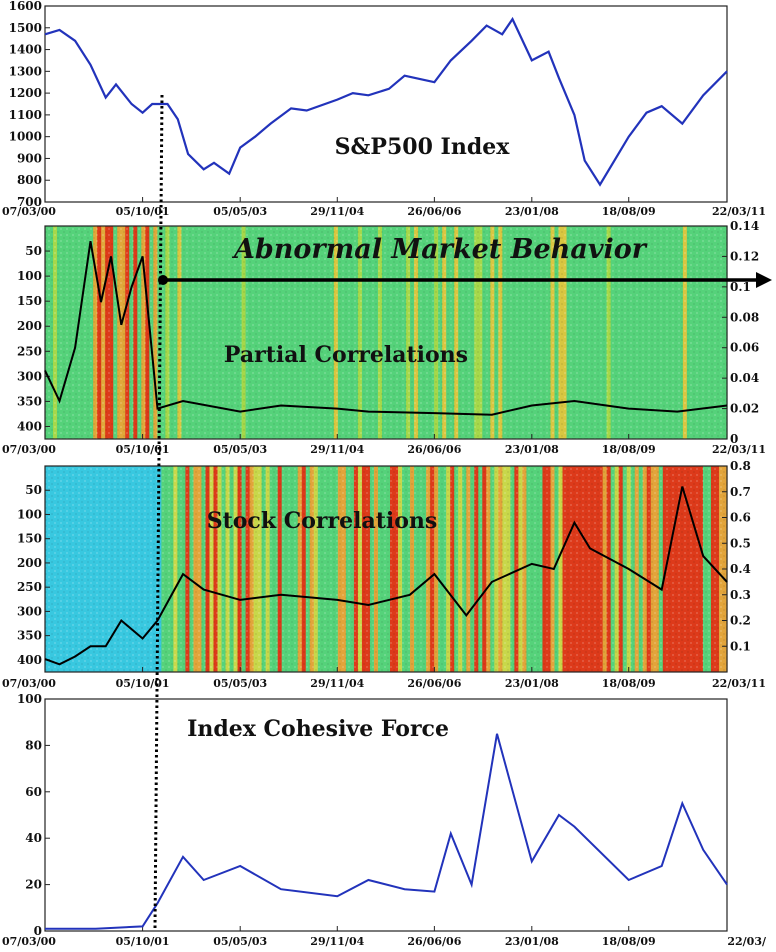 This screenshot has height=952, width=776. Describe the element at coordinates (25, 50) in the screenshot. I see `y-tick-label: 1400` at that location.